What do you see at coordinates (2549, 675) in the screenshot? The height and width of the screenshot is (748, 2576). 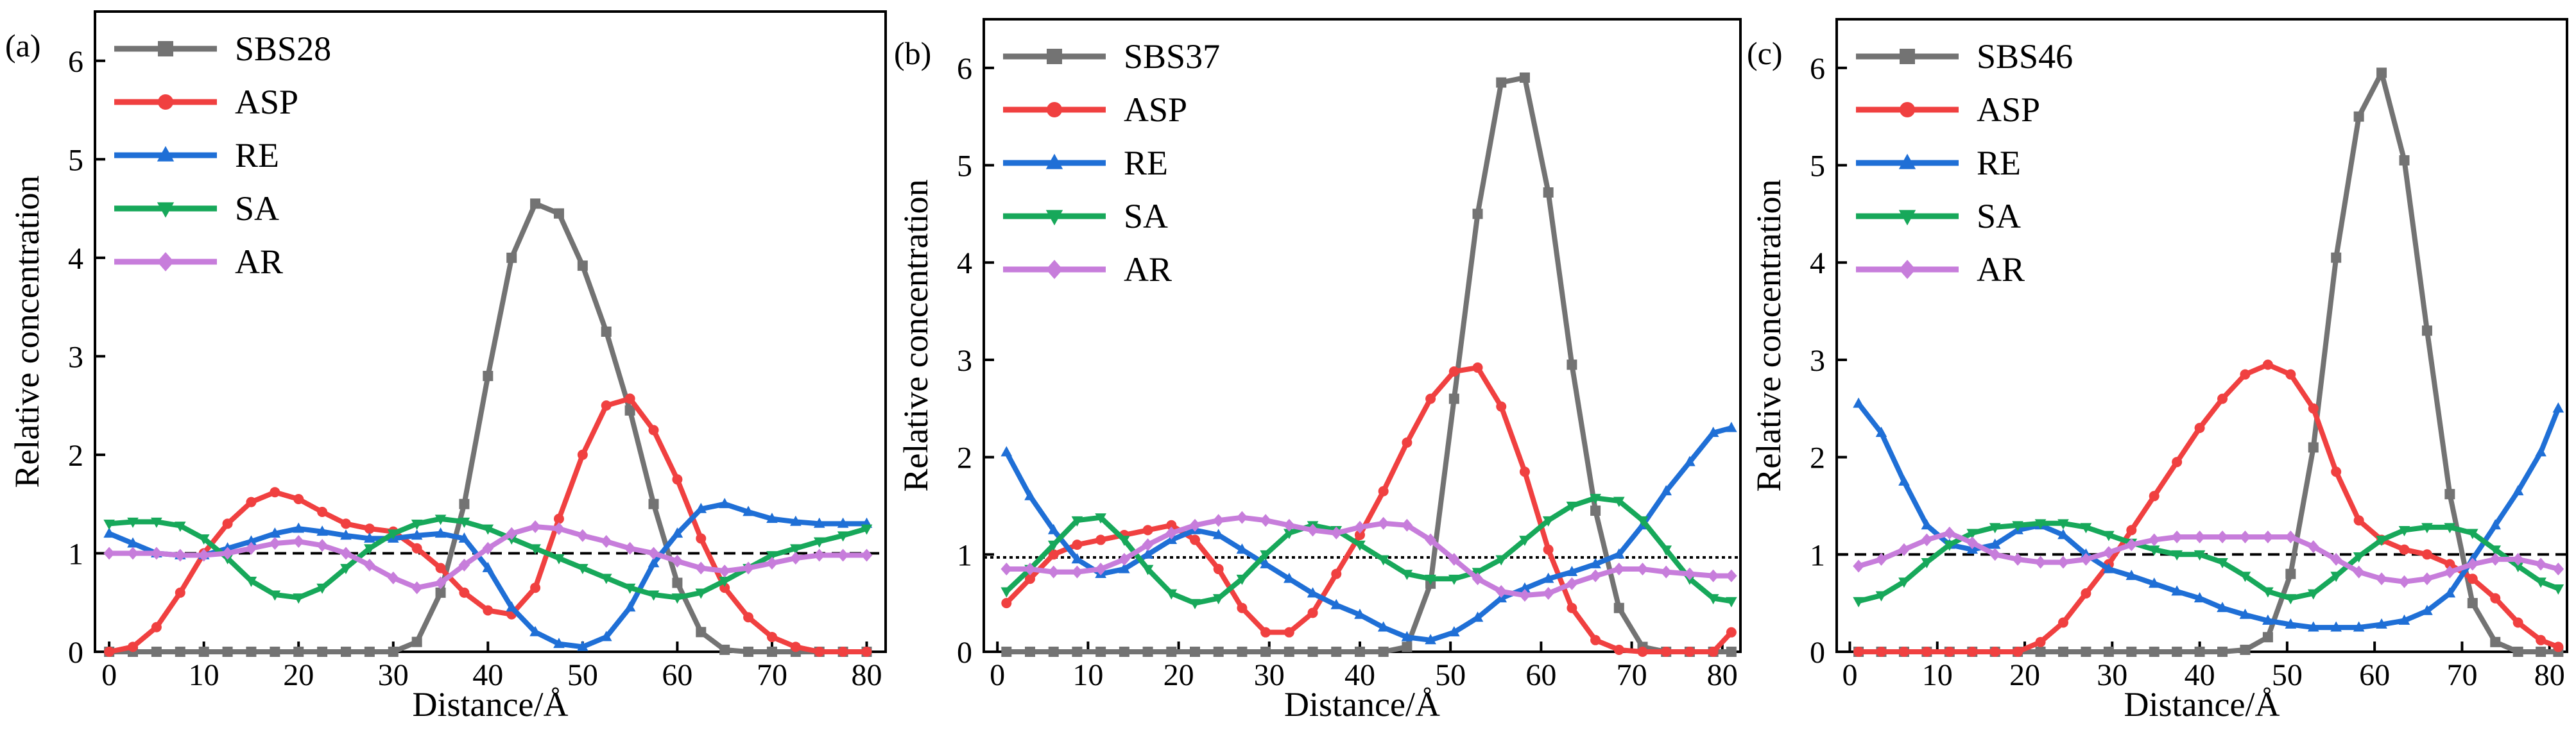 I see `x-tick-label: 80` at bounding box center [2549, 675].